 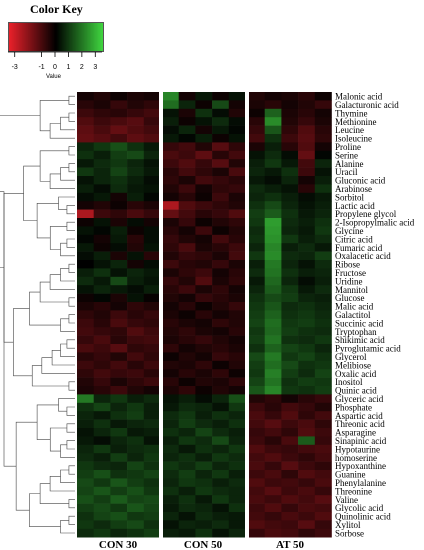 What do you see at coordinates (355, 206) in the screenshot?
I see `row-label: Lactic acid` at bounding box center [355, 206].